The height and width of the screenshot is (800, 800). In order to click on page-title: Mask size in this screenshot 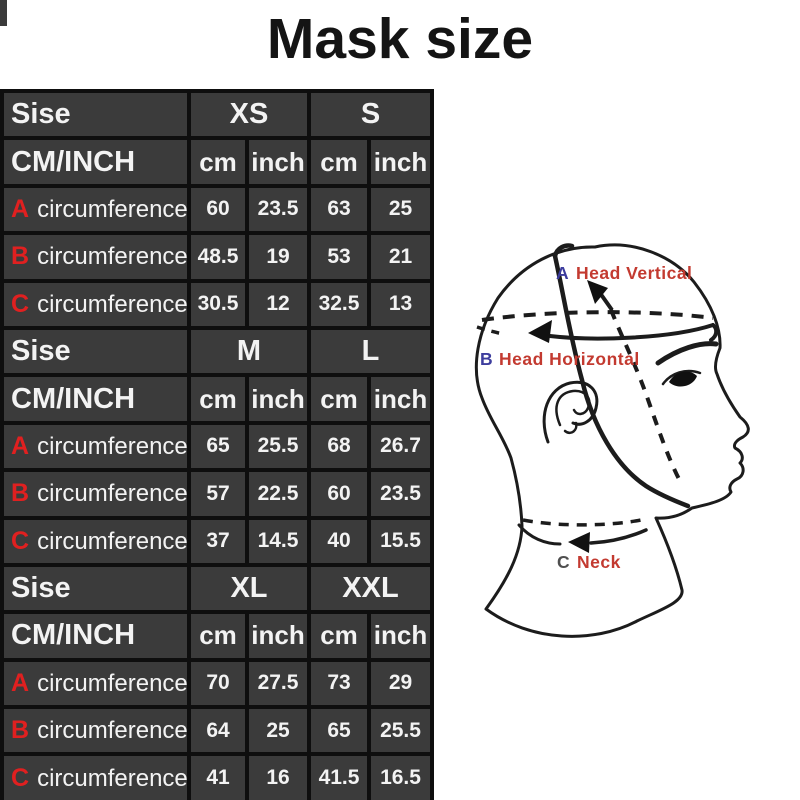, I will do `click(400, 39)`.